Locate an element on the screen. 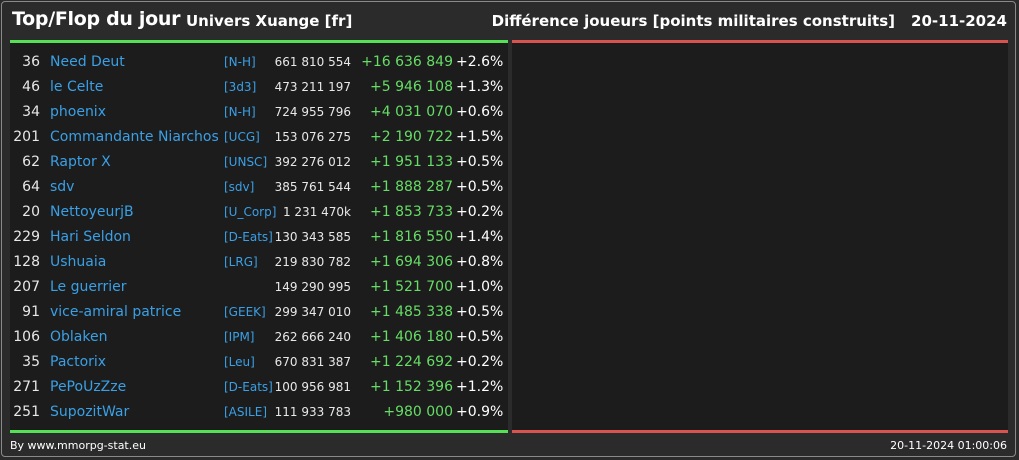 The height and width of the screenshot is (460, 1019). percent-change: +0.6% is located at coordinates (480, 112).